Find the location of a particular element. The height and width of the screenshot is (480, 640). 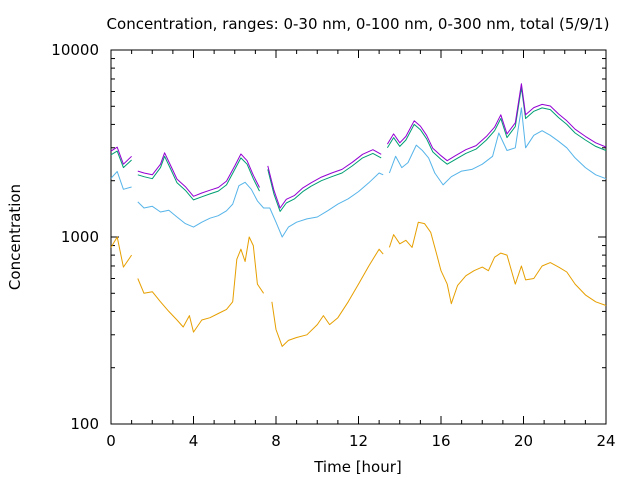

x-tick-label: 20 is located at coordinates (523, 441).